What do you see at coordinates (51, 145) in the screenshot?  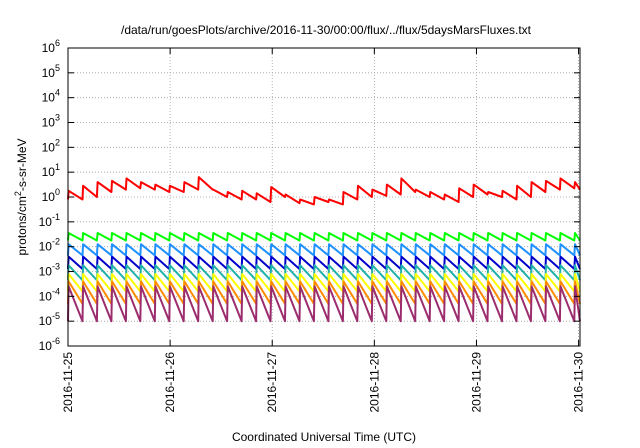 I see `y-tick-label: 10²` at bounding box center [51, 145].